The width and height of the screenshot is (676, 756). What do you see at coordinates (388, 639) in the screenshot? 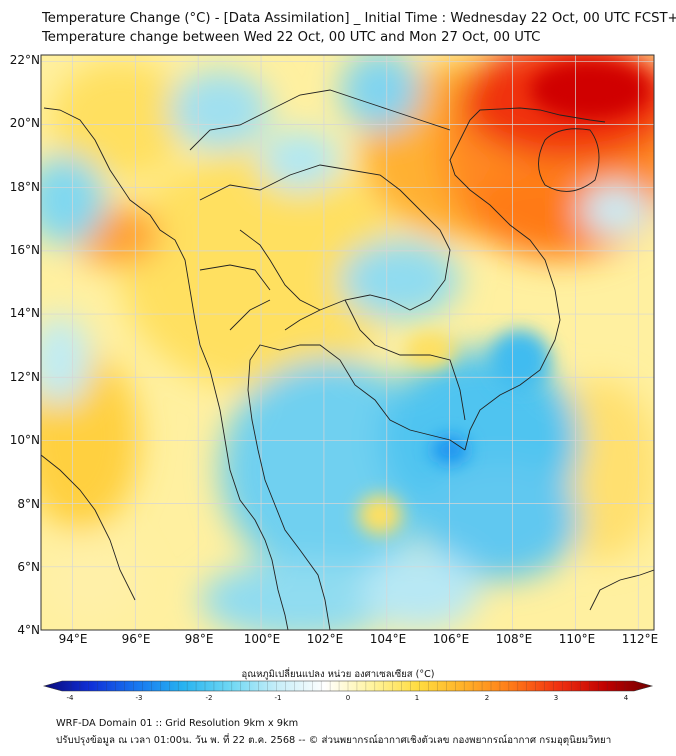
I see `lon-label: 104°E` at bounding box center [388, 639].